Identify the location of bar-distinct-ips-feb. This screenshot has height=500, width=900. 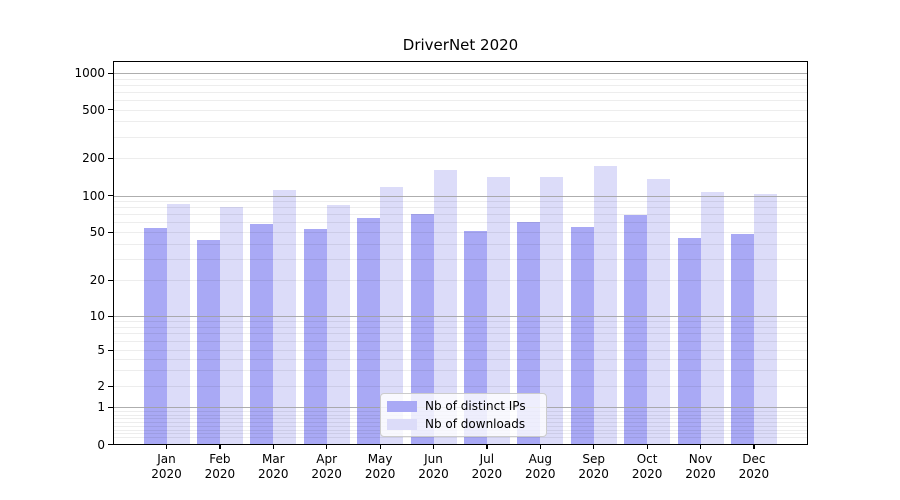
(208, 342).